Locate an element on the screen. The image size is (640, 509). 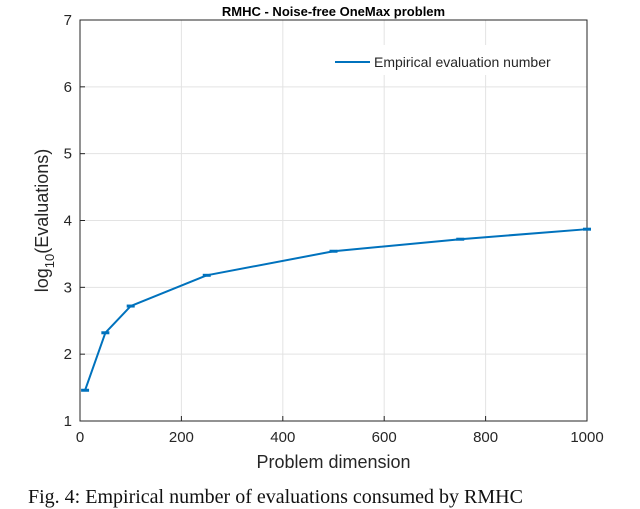
y-axis-label-log: log is located at coordinates (42, 280).